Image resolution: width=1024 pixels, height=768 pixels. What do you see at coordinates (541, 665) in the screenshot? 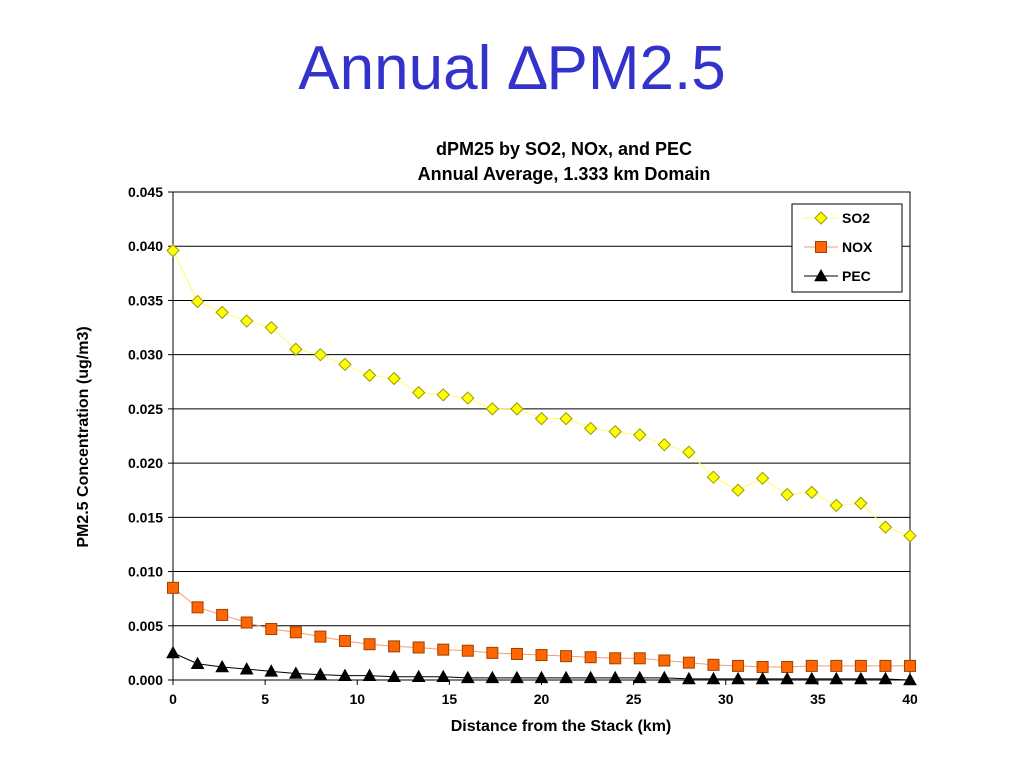
I see `series-pec` at bounding box center [541, 665].